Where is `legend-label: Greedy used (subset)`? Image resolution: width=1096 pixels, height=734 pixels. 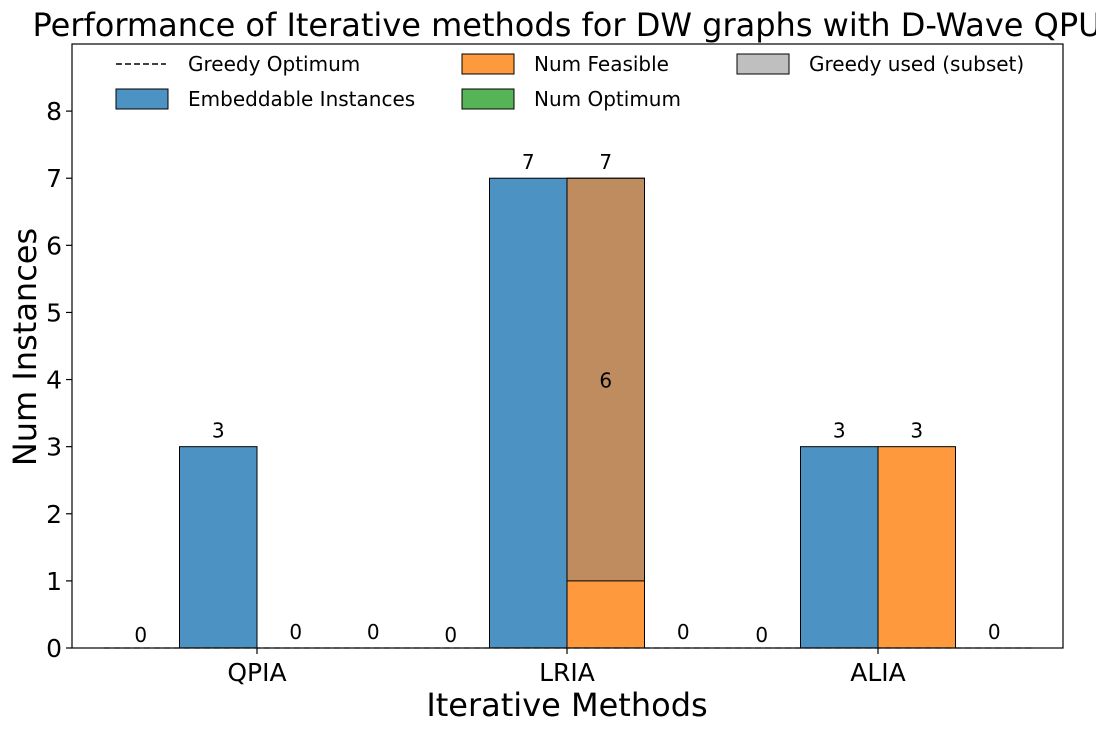
legend-label: Greedy used (subset) is located at coordinates (916, 64).